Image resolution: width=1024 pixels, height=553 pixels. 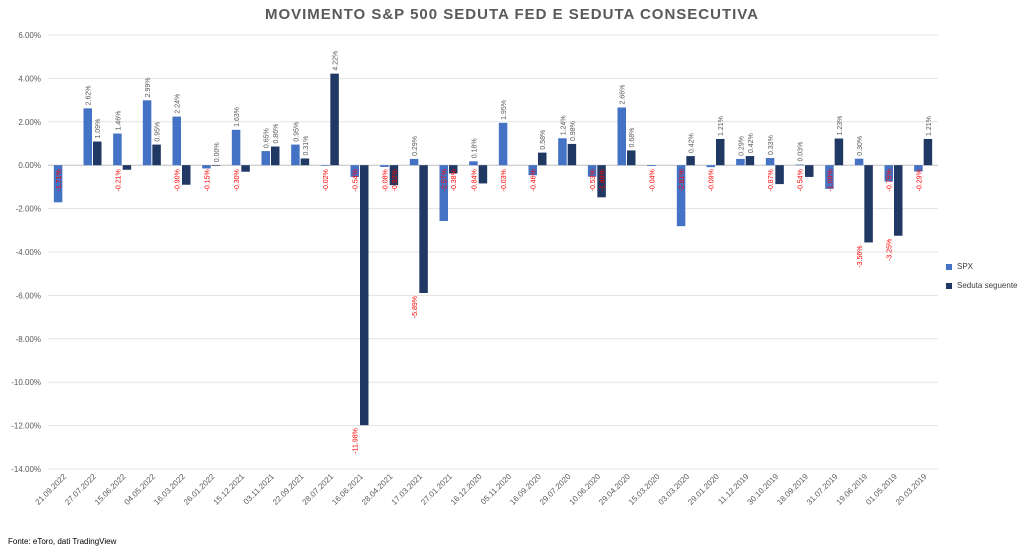 I want to click on y-tick-label: -6.00%, so click(x=28, y=295).